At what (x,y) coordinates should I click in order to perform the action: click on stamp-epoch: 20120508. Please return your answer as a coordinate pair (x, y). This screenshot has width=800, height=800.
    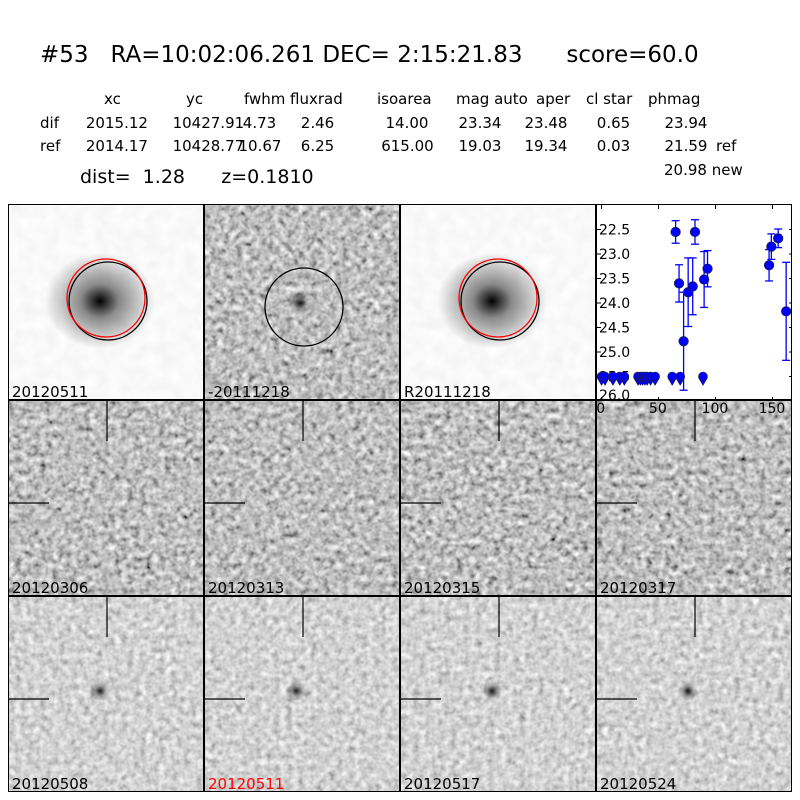
    Looking at the image, I should click on (106, 694).